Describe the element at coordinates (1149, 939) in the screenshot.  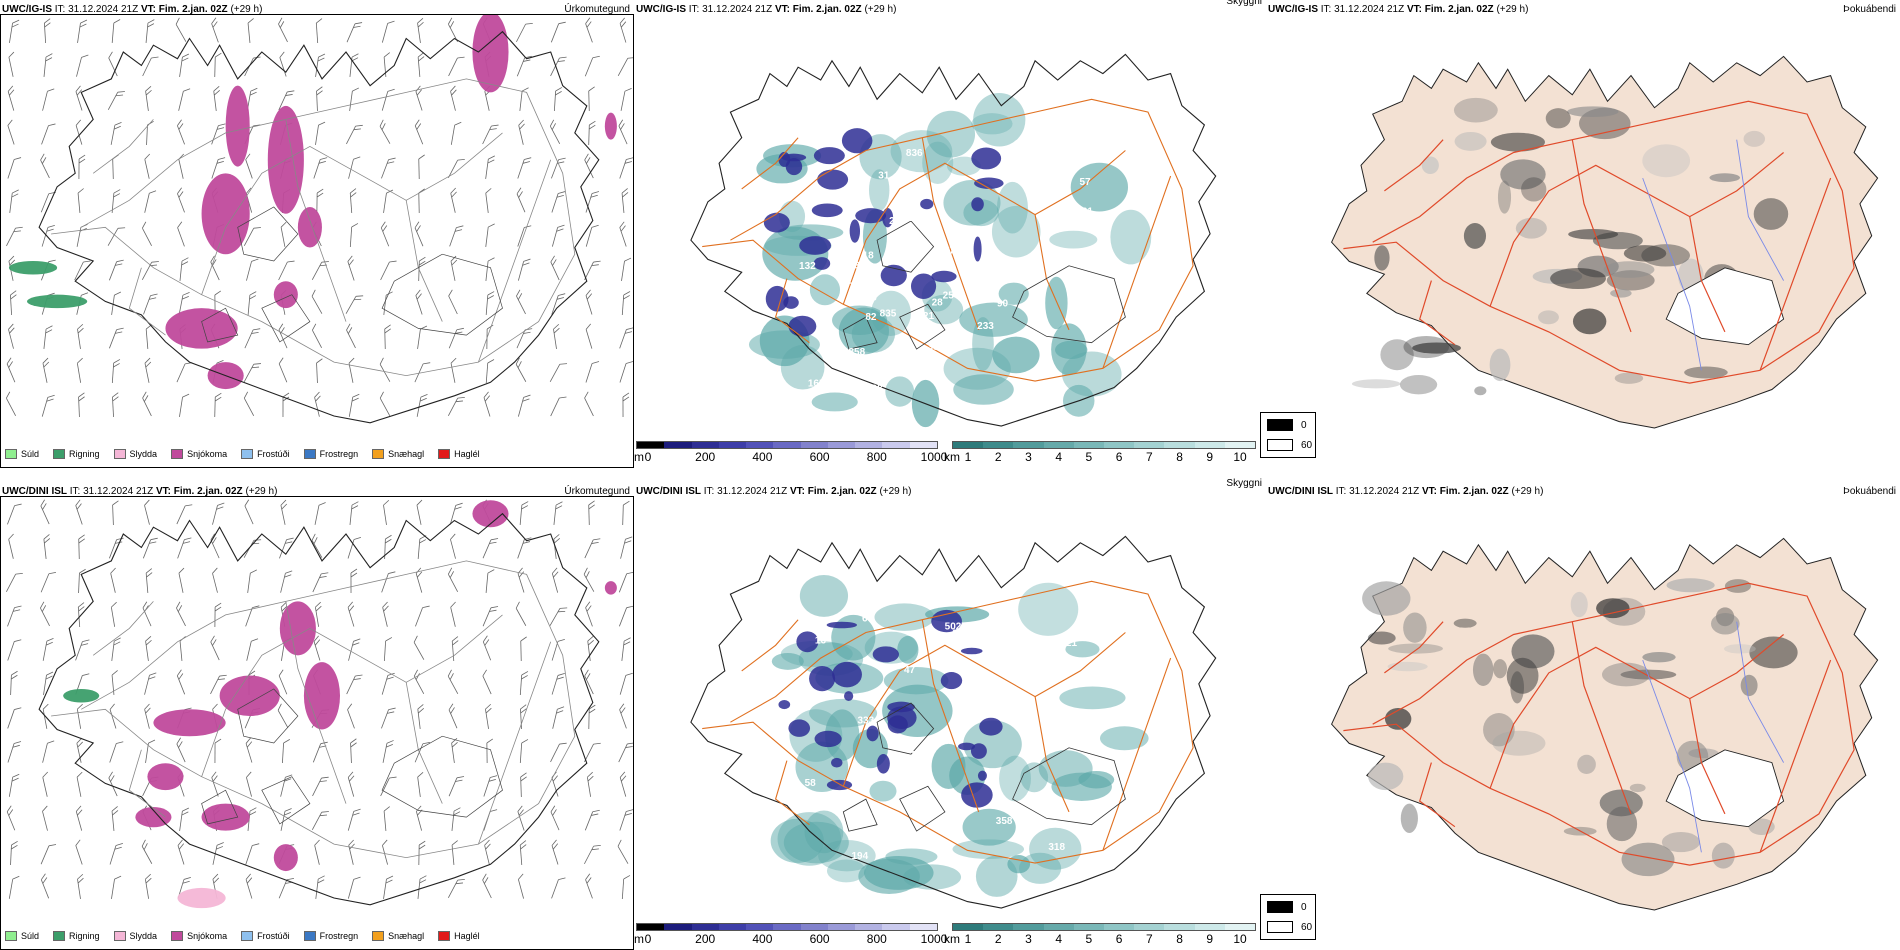
I see `visibility-tick: 7` at that location.